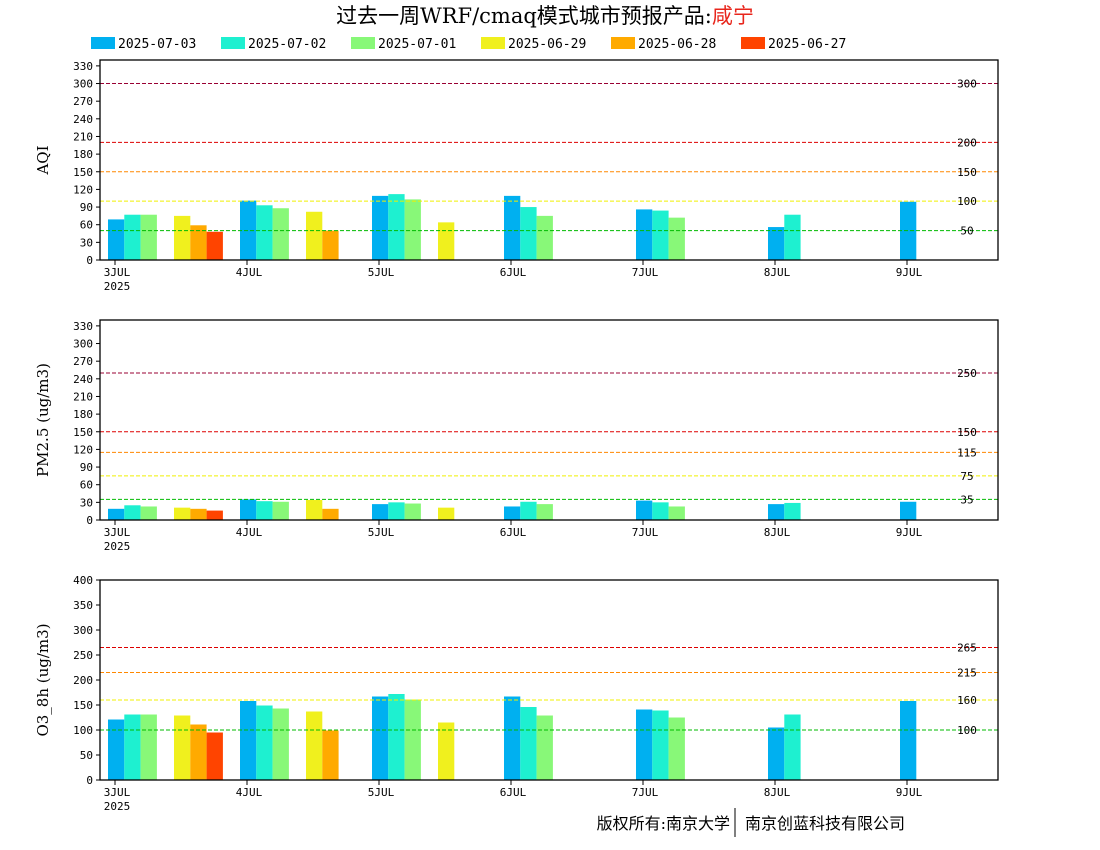 The height and width of the screenshot is (850, 1100). What do you see at coordinates (83, 136) in the screenshot?
I see `y-tick-label: 210` at bounding box center [83, 136].